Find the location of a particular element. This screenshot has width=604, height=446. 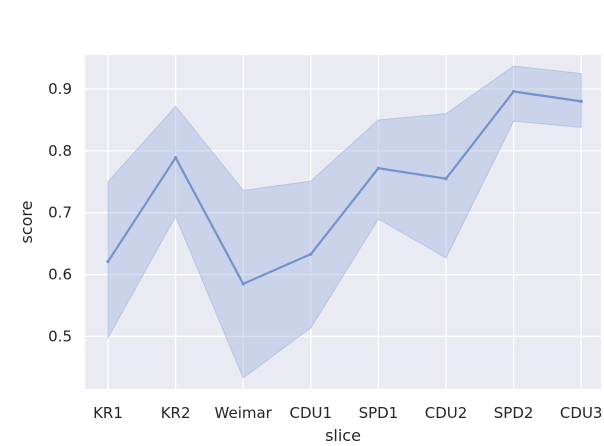

y-tick-label: 0.9 is located at coordinates (60, 89).